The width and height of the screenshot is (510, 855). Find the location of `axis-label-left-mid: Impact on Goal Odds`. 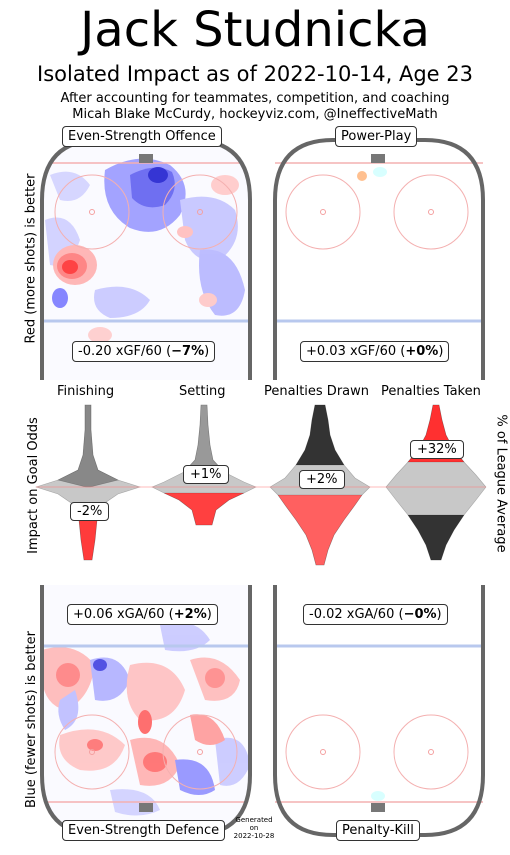

axis-label-left-mid: Impact on Goal Odds is located at coordinates (33, 485).